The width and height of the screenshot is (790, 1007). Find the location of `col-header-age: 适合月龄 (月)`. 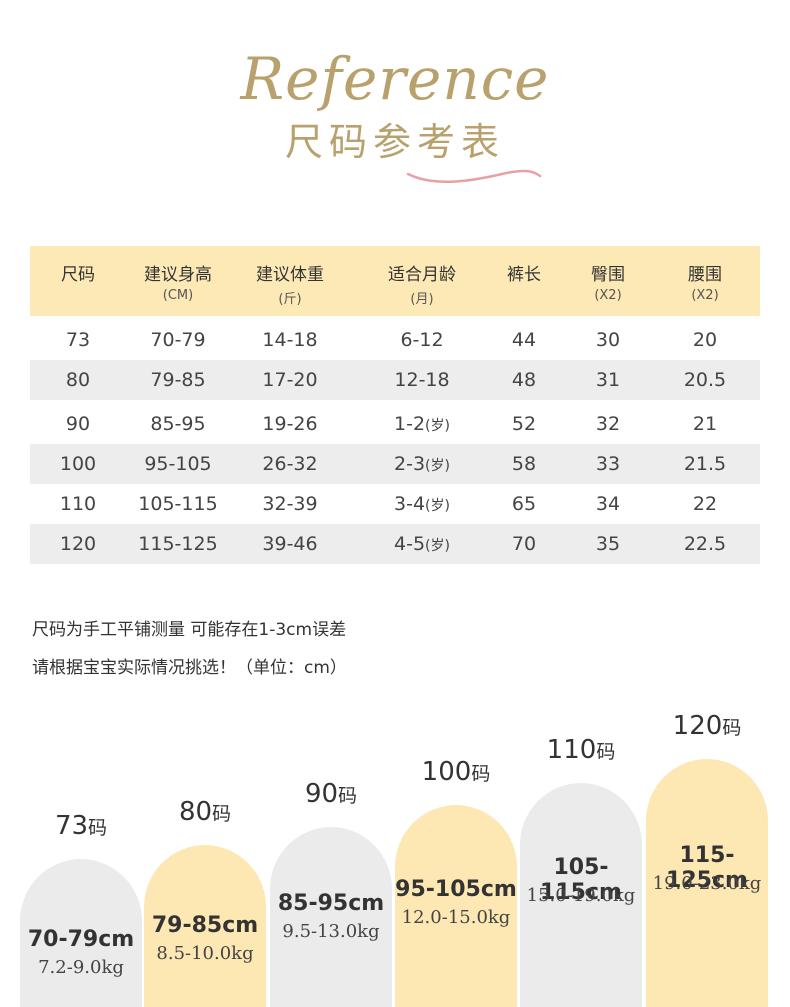

col-header-age: 适合月龄 (月) is located at coordinates (422, 281).